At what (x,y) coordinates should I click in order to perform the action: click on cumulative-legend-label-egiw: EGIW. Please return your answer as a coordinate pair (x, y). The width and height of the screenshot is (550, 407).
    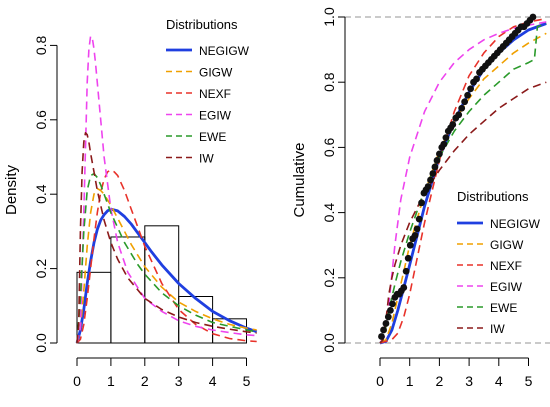
    Looking at the image, I should click on (506, 287).